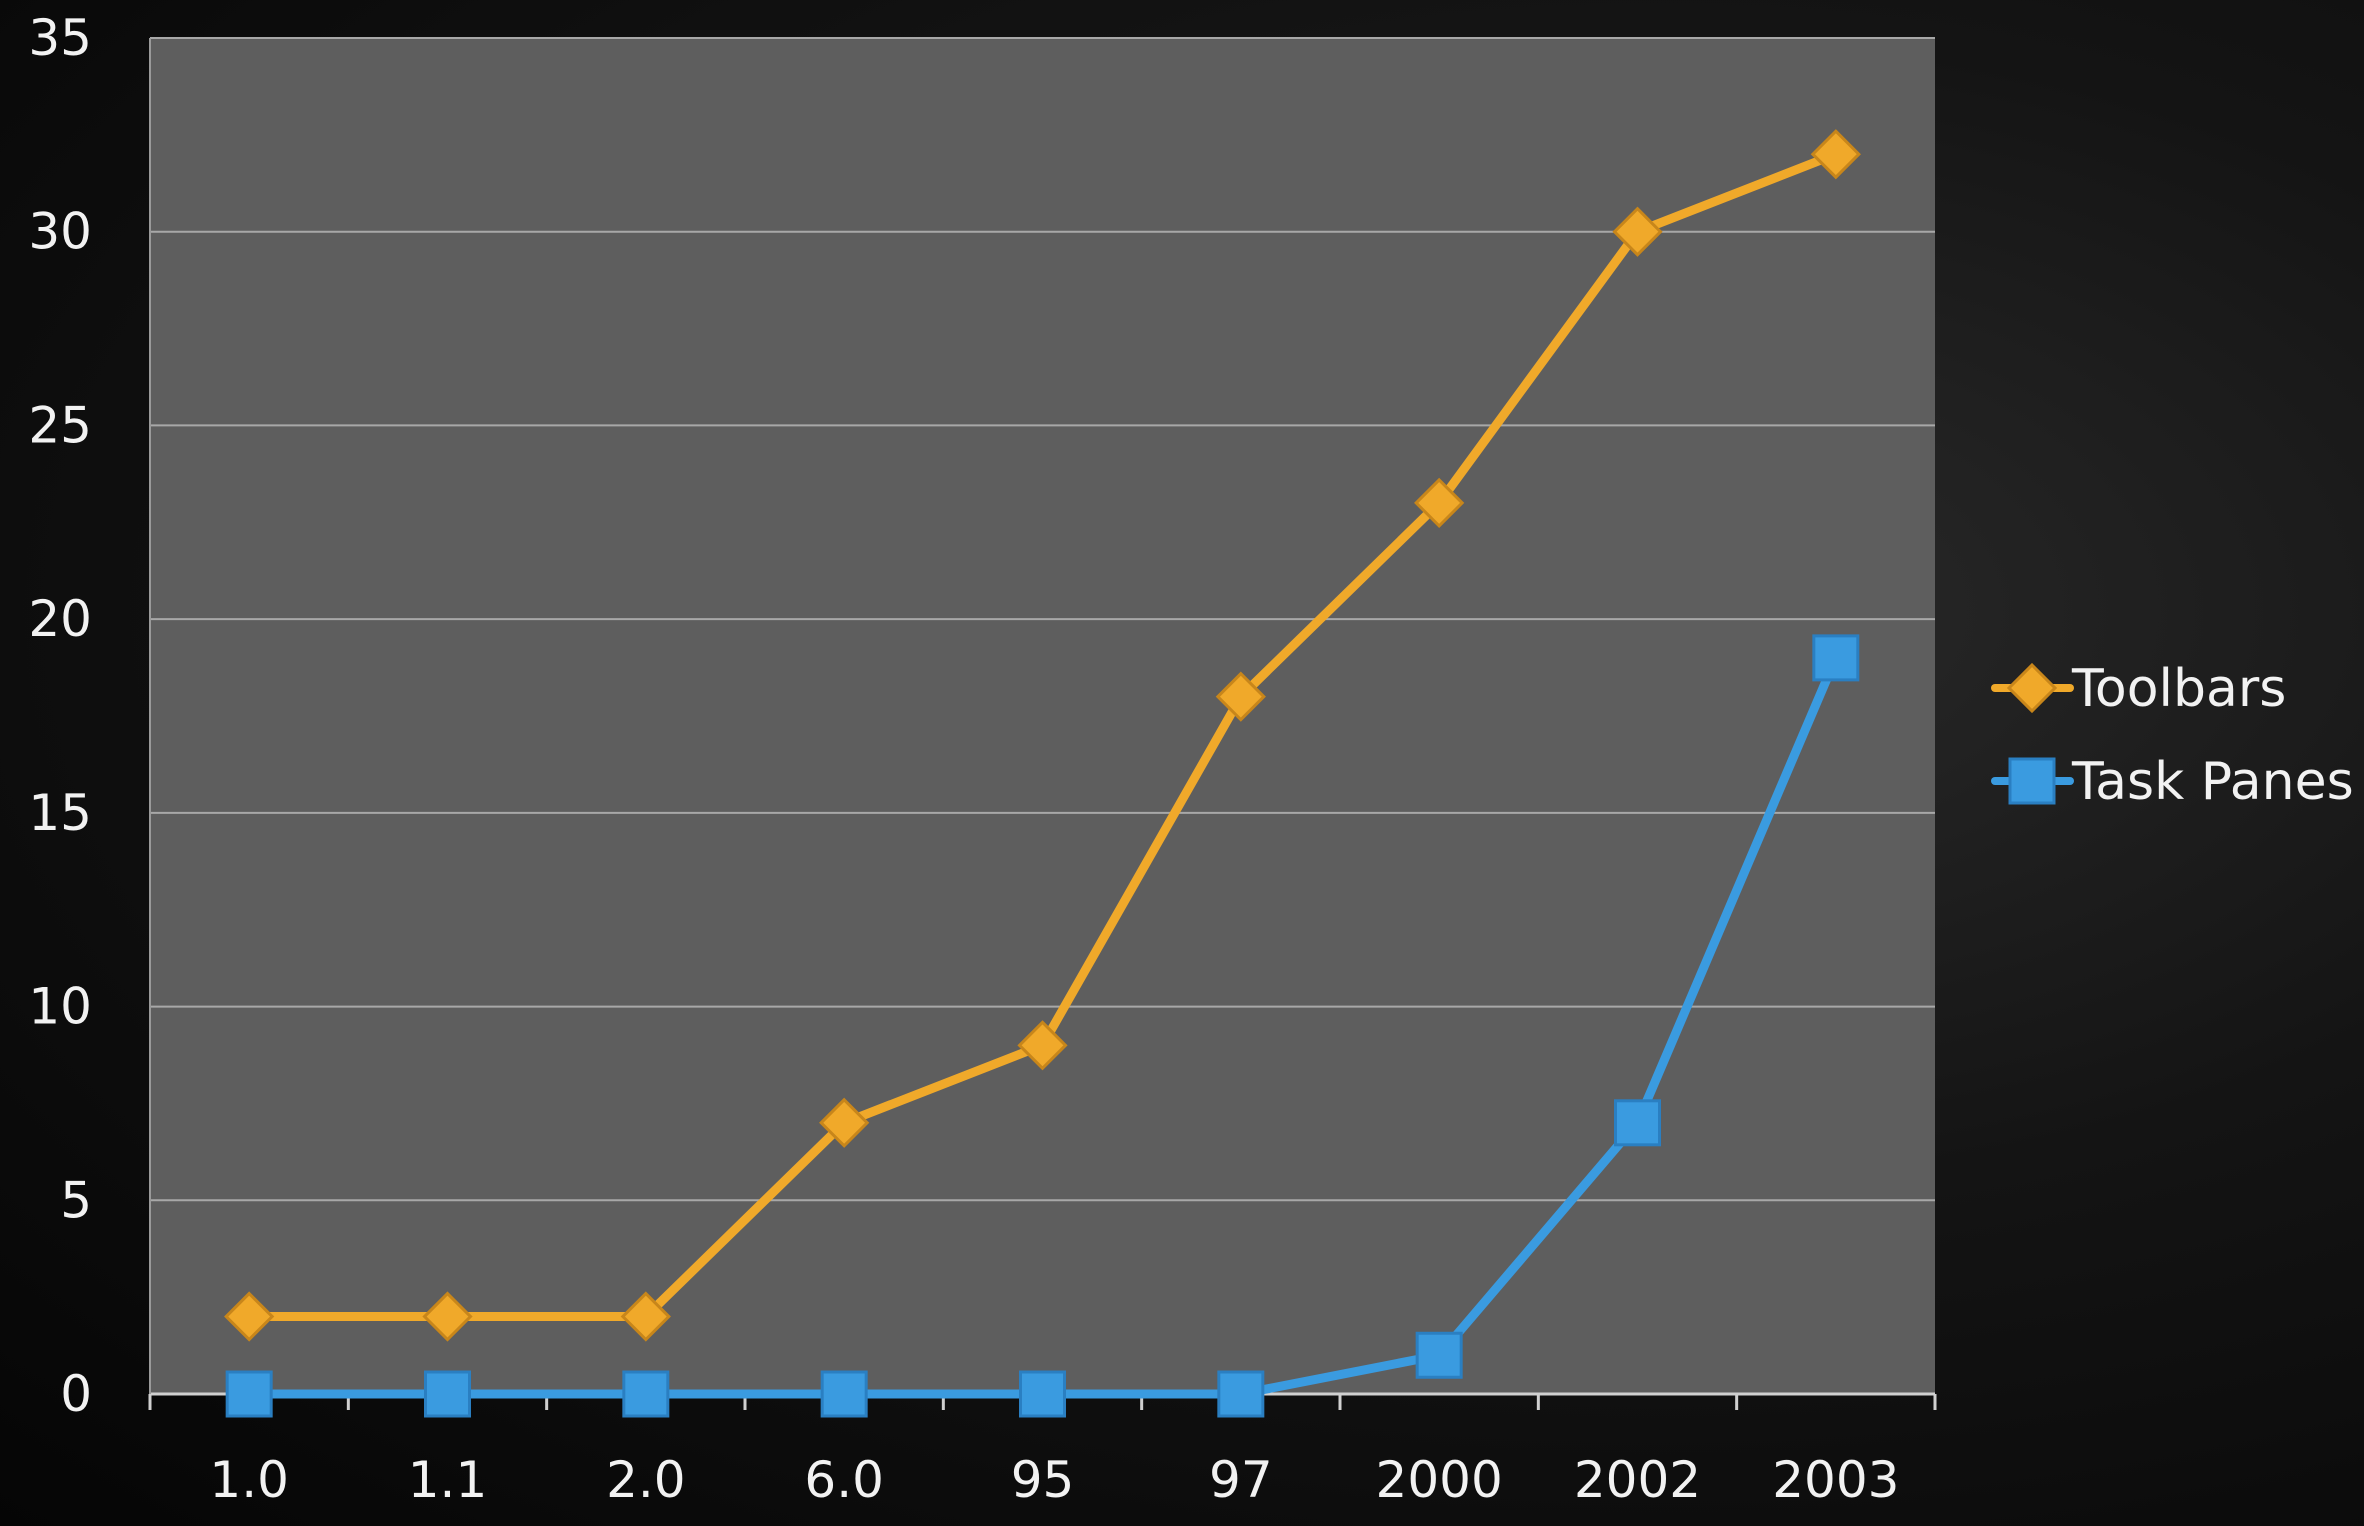 This screenshot has width=2364, height=1526. I want to click on legend: Toolbars Task Panes, so click(2172, 735).